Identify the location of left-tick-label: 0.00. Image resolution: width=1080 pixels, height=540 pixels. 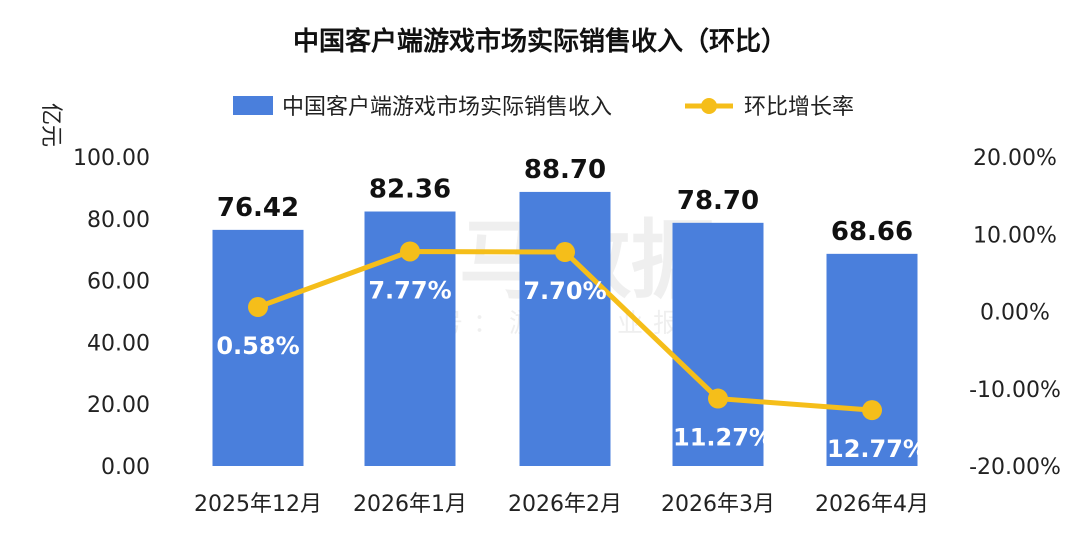
(125, 467).